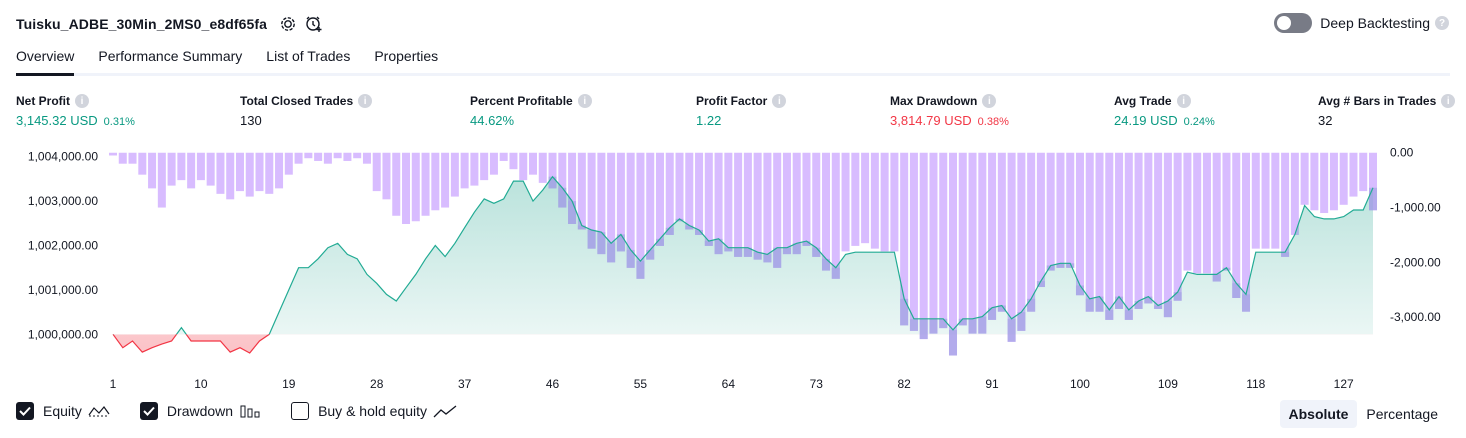 The image size is (1466, 438). Describe the element at coordinates (170, 56) in the screenshot. I see `tab-performance-summary: Performance Summary` at that location.